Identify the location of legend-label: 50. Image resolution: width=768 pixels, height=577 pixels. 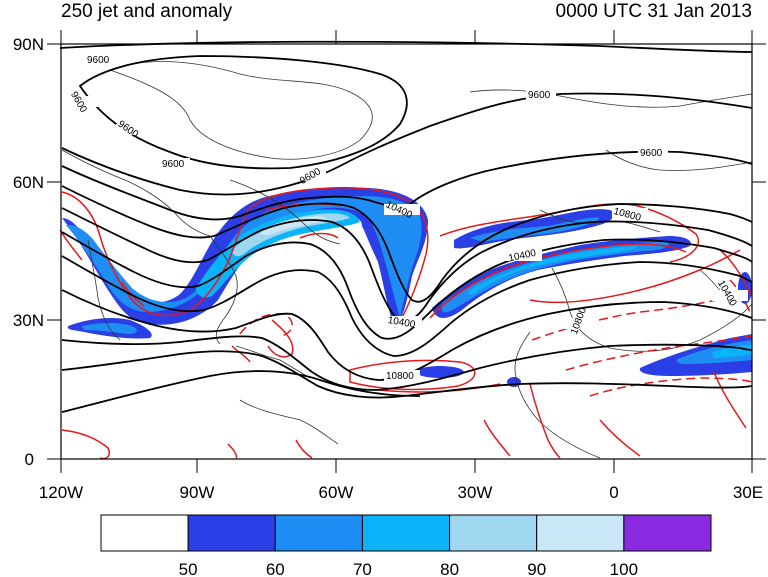
(188, 568).